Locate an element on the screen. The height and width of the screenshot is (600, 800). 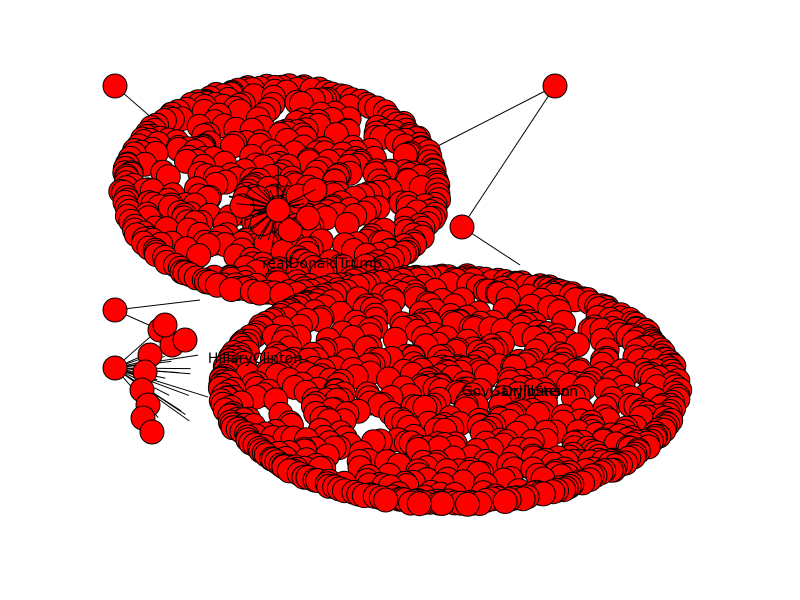
label-garyjohnson: GovGaryJohnson is located at coordinates (520, 392).